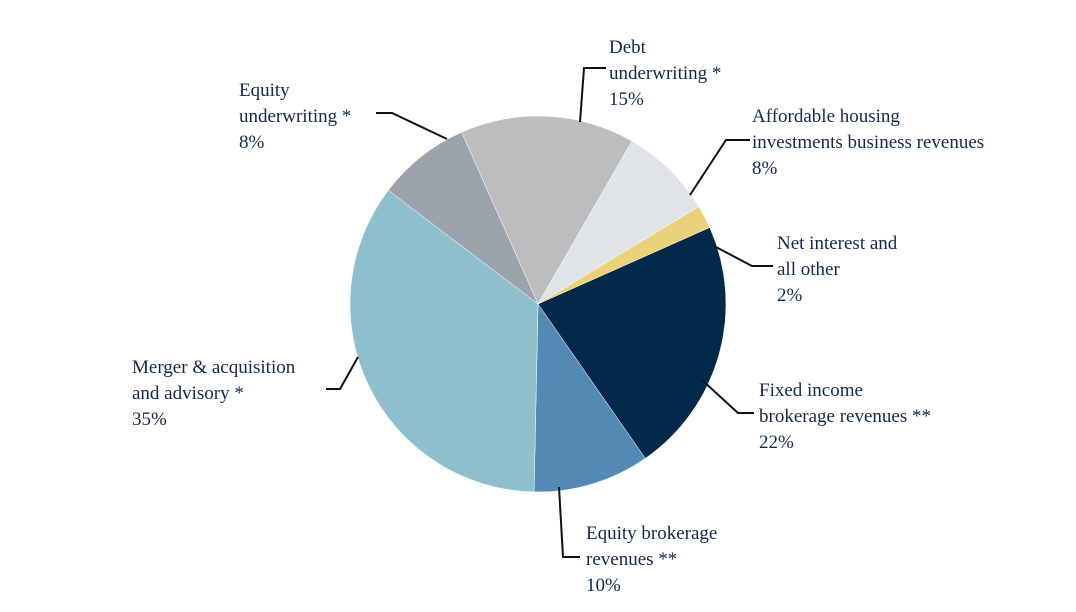  I want to click on pie-slice-debt-underwriting, so click(547, 210).